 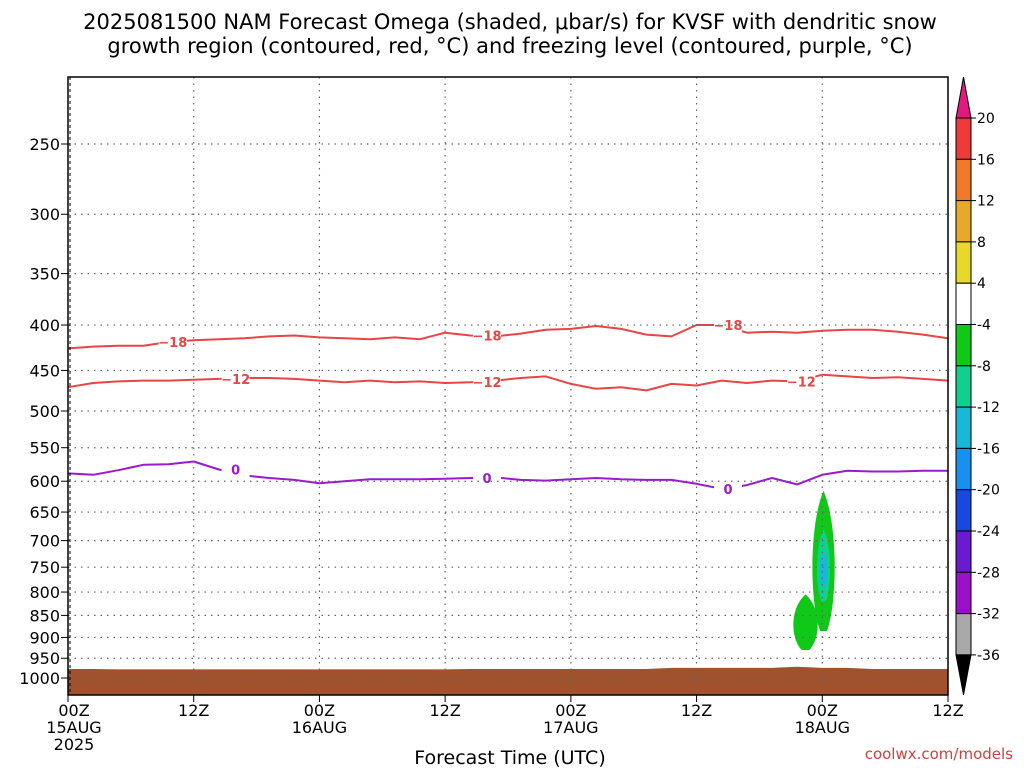 What do you see at coordinates (44, 592) in the screenshot?
I see `y-tick-label-800: 800` at bounding box center [44, 592].